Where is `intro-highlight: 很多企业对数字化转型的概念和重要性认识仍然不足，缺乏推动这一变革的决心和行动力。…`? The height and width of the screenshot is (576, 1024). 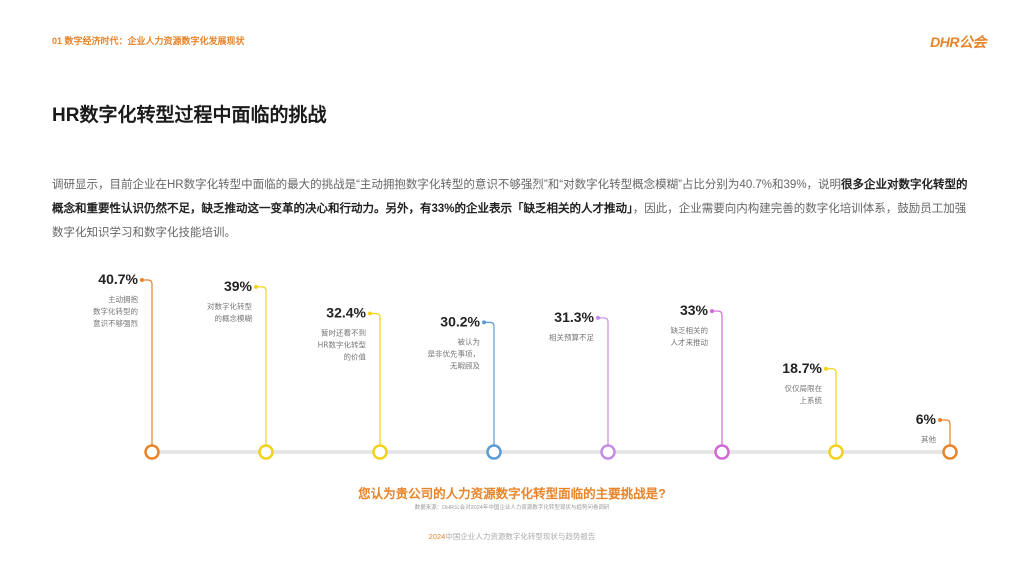
intro-highlight: 很多企业对数字化转型的概念和重要性认识仍然不足，缺乏推动这一变革的决心和行动力。… is located at coordinates (510, 197).